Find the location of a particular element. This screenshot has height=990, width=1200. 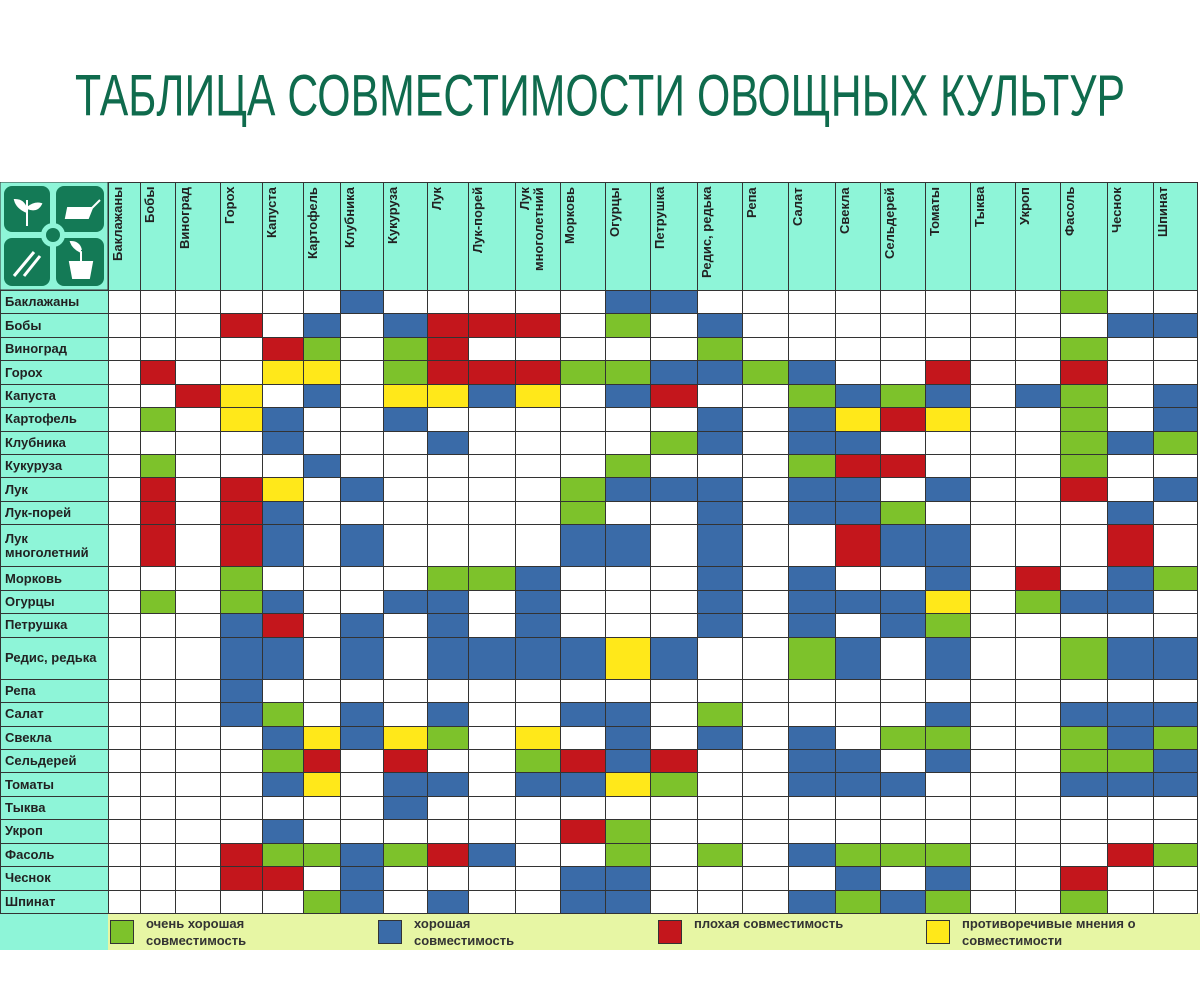

row-header: Горох is located at coordinates (54, 372).